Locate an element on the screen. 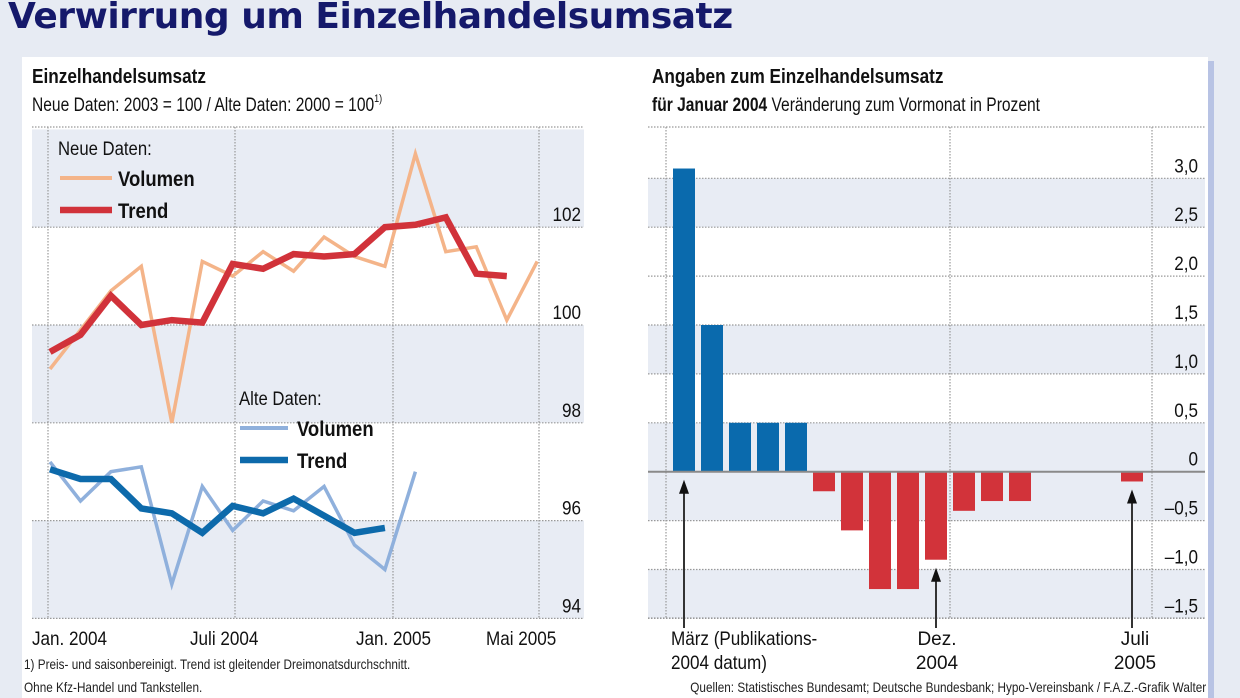  legend-background is located at coordinates (314, 451).